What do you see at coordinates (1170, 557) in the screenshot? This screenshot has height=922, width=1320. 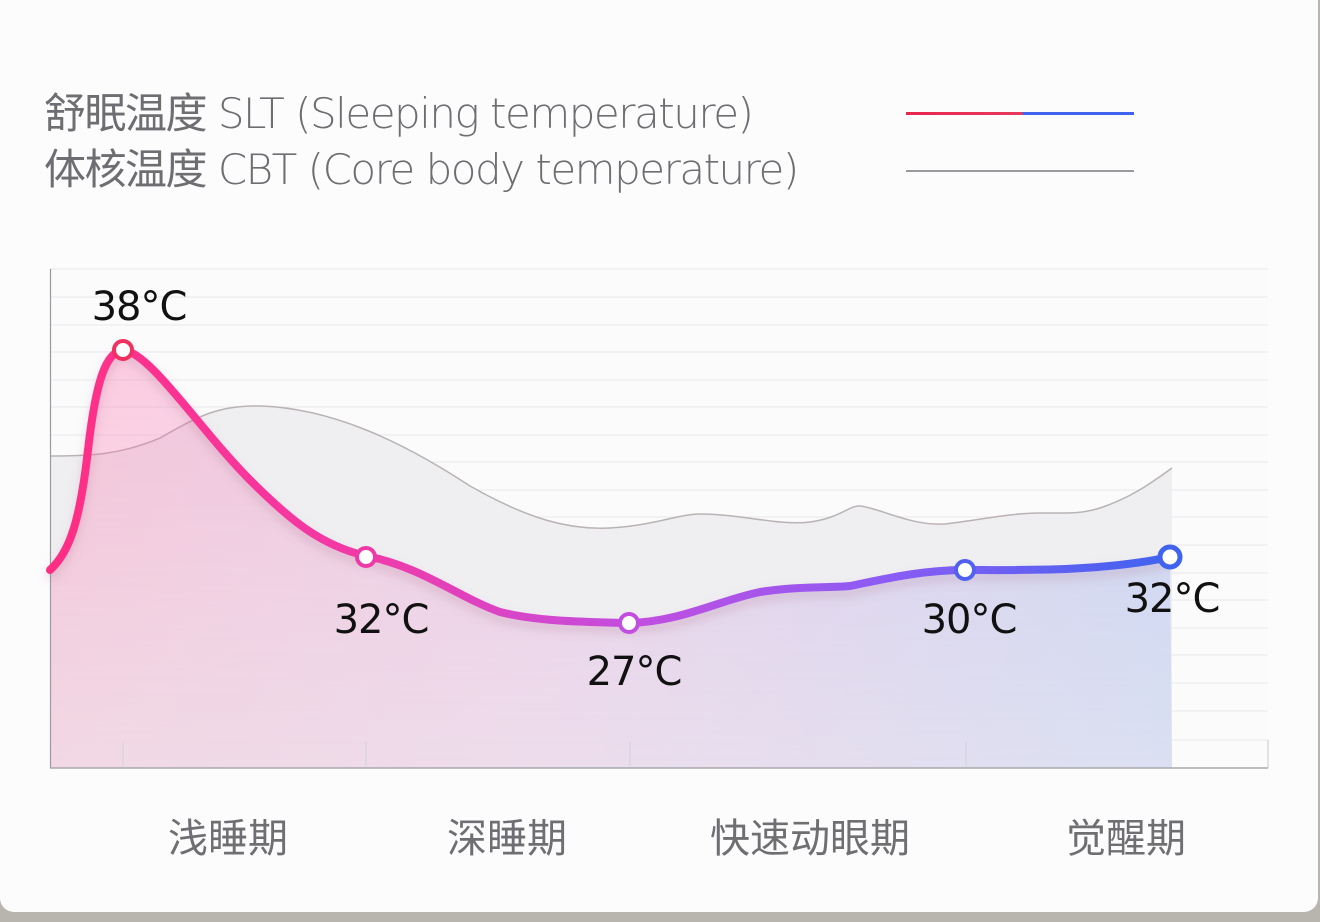 I see `point-32-b` at bounding box center [1170, 557].